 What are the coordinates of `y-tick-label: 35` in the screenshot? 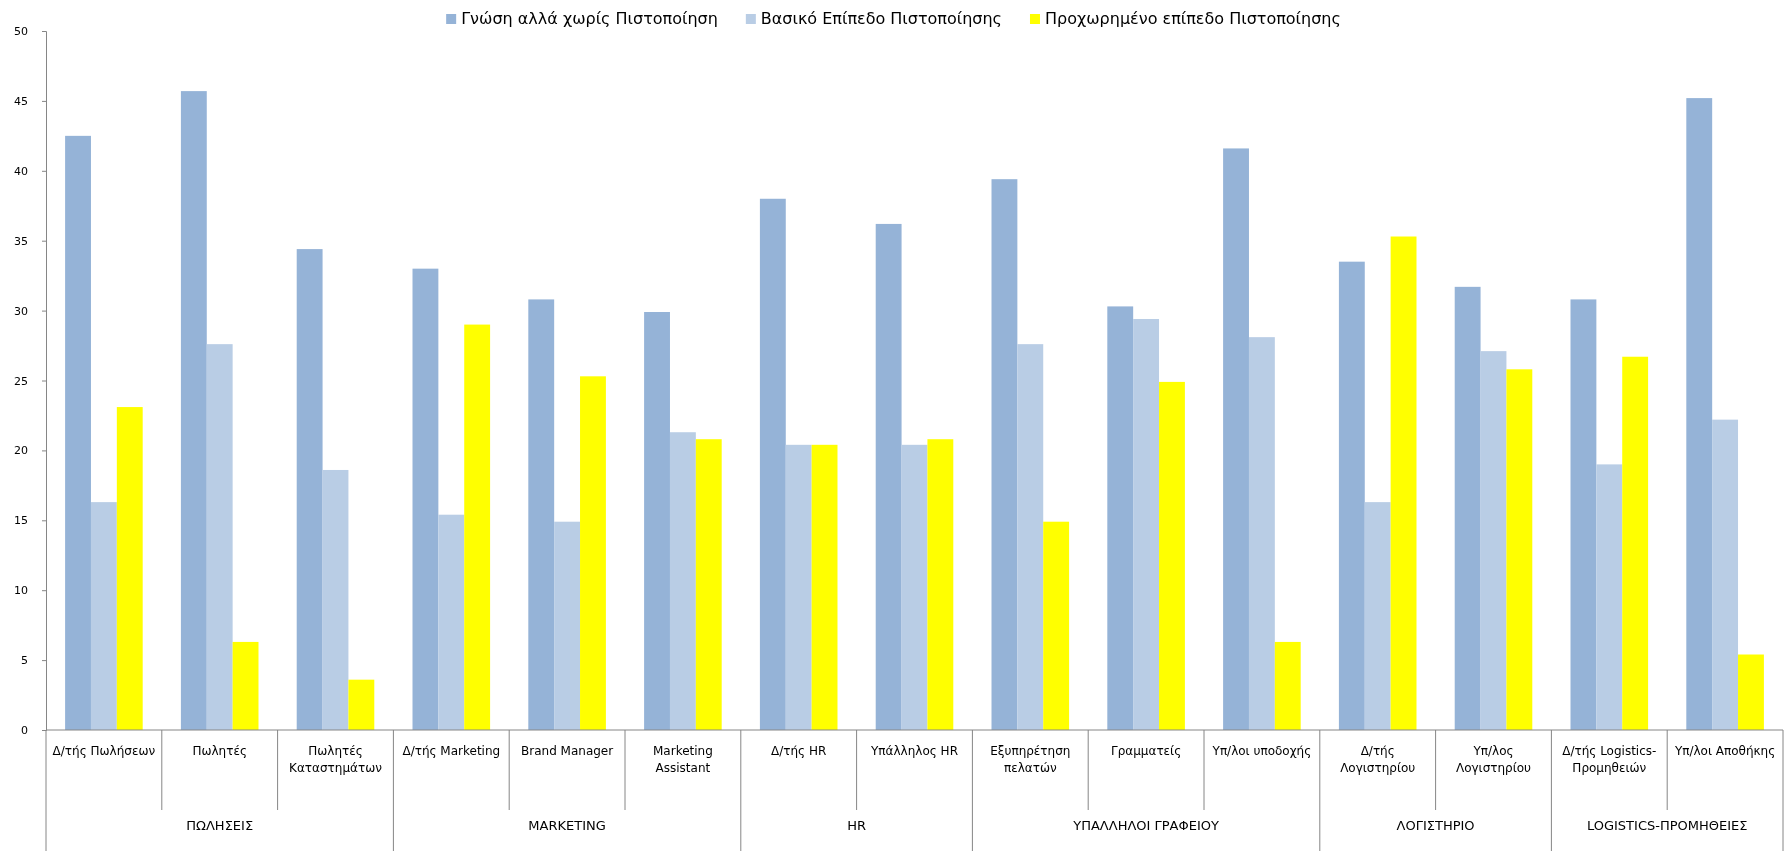 It's located at (21, 241).